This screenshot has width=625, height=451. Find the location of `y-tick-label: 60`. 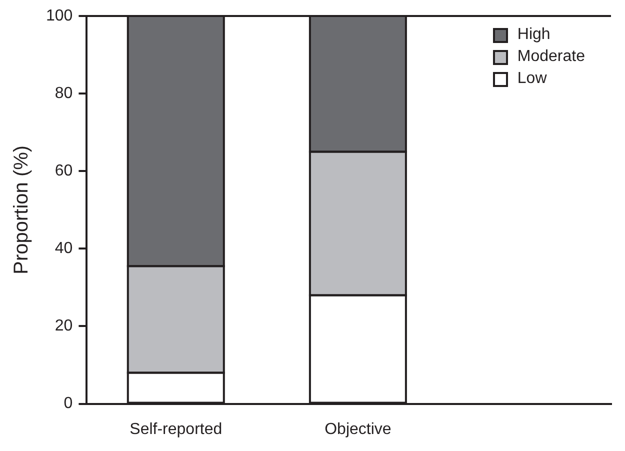

y-tick-label: 60 is located at coordinates (63, 171).